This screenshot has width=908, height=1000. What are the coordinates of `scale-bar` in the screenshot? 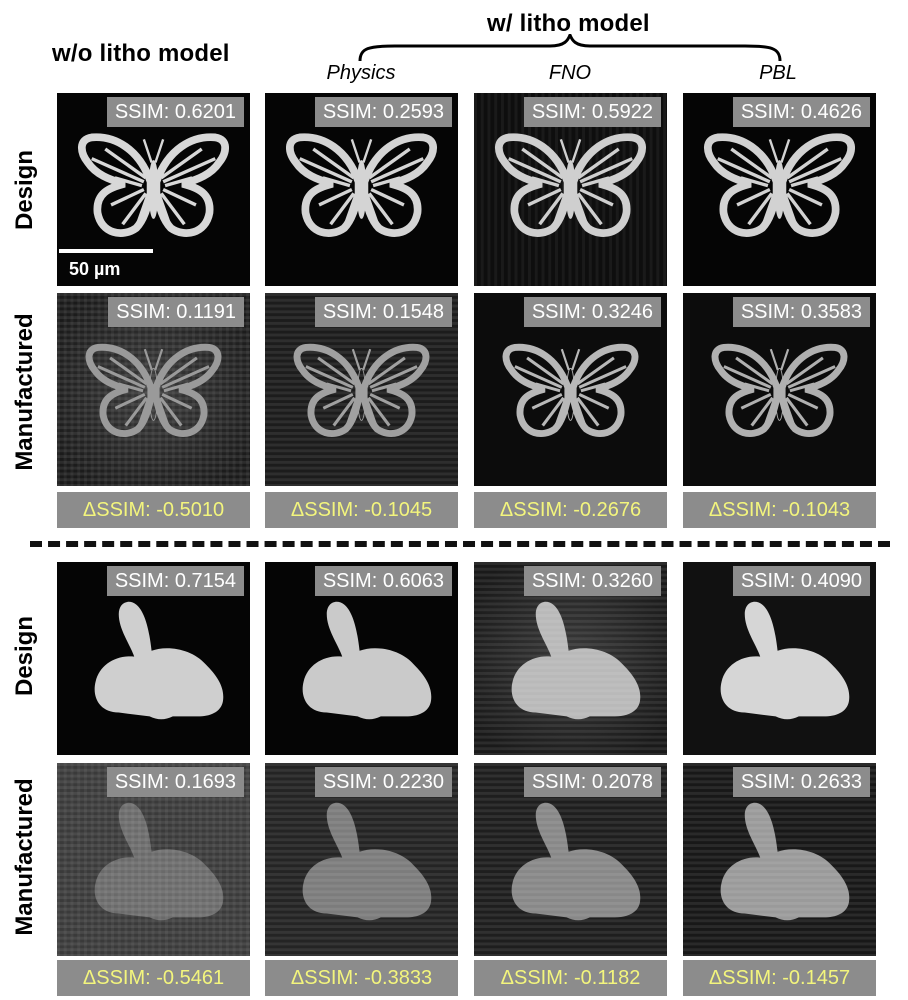 It's located at (106, 251).